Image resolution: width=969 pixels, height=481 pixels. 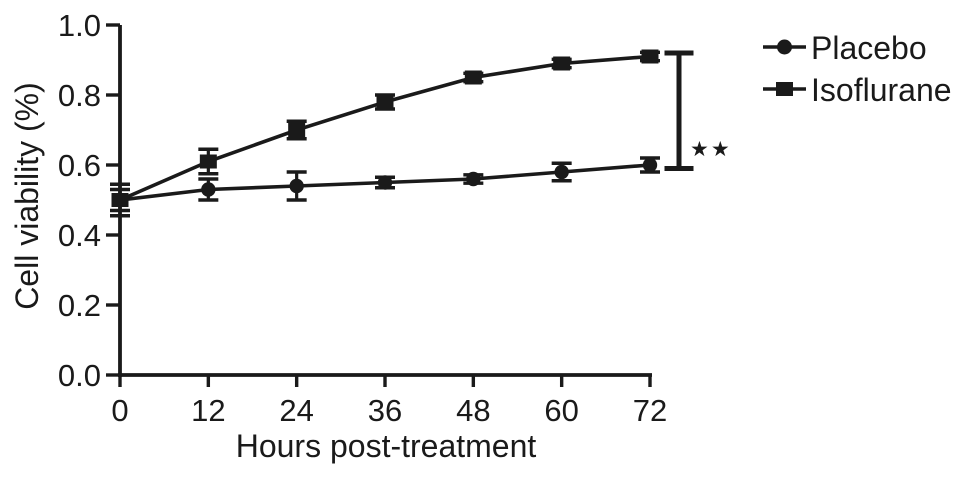 What do you see at coordinates (208, 410) in the screenshot?
I see `x-tick-label: 12` at bounding box center [208, 410].